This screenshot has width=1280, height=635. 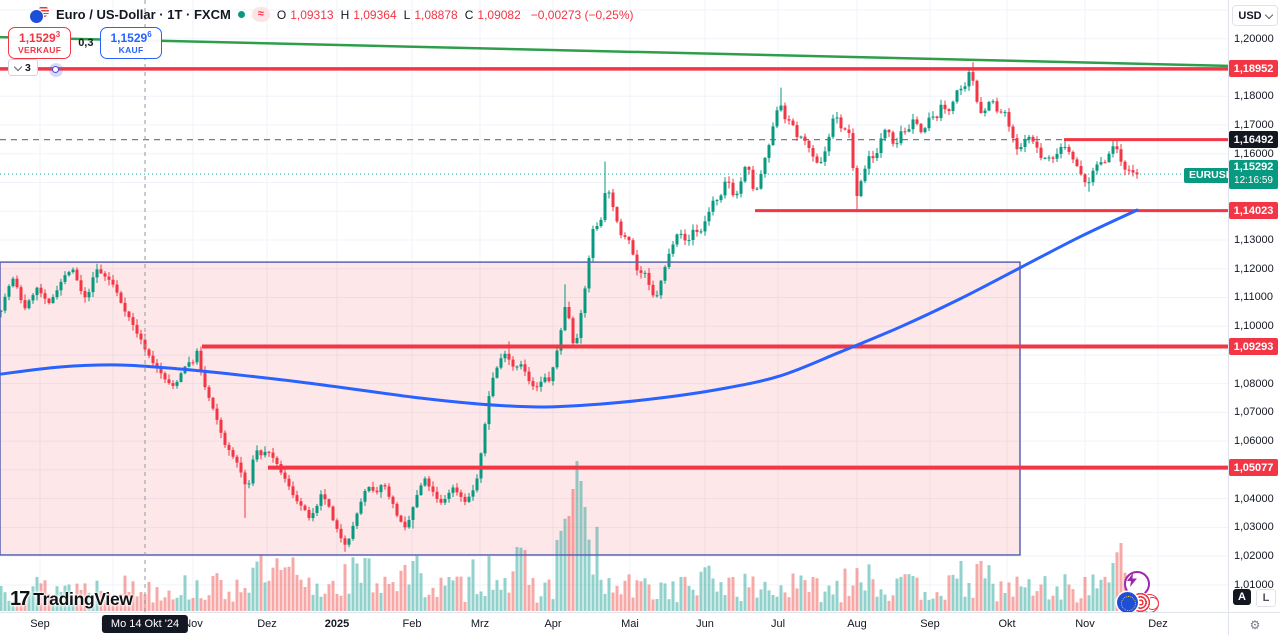 I want to click on price-tick: 1,20000, so click(x=1254, y=38).